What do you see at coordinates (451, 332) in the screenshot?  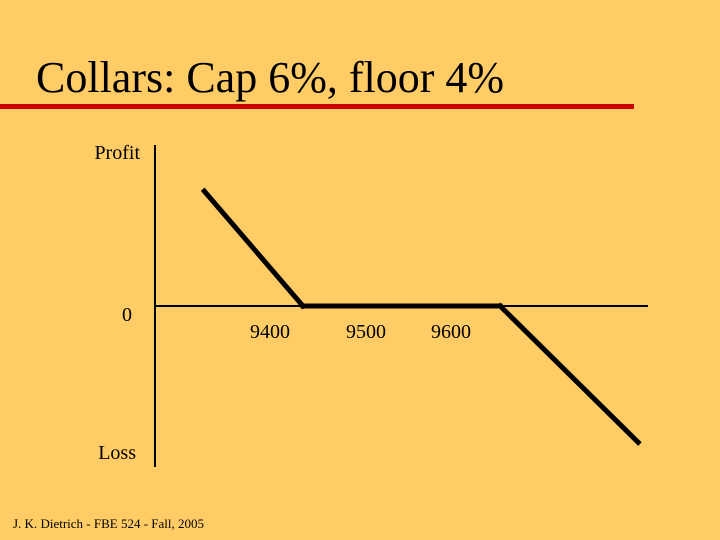 I see `x-tick-label-9600: 9600` at bounding box center [451, 332].